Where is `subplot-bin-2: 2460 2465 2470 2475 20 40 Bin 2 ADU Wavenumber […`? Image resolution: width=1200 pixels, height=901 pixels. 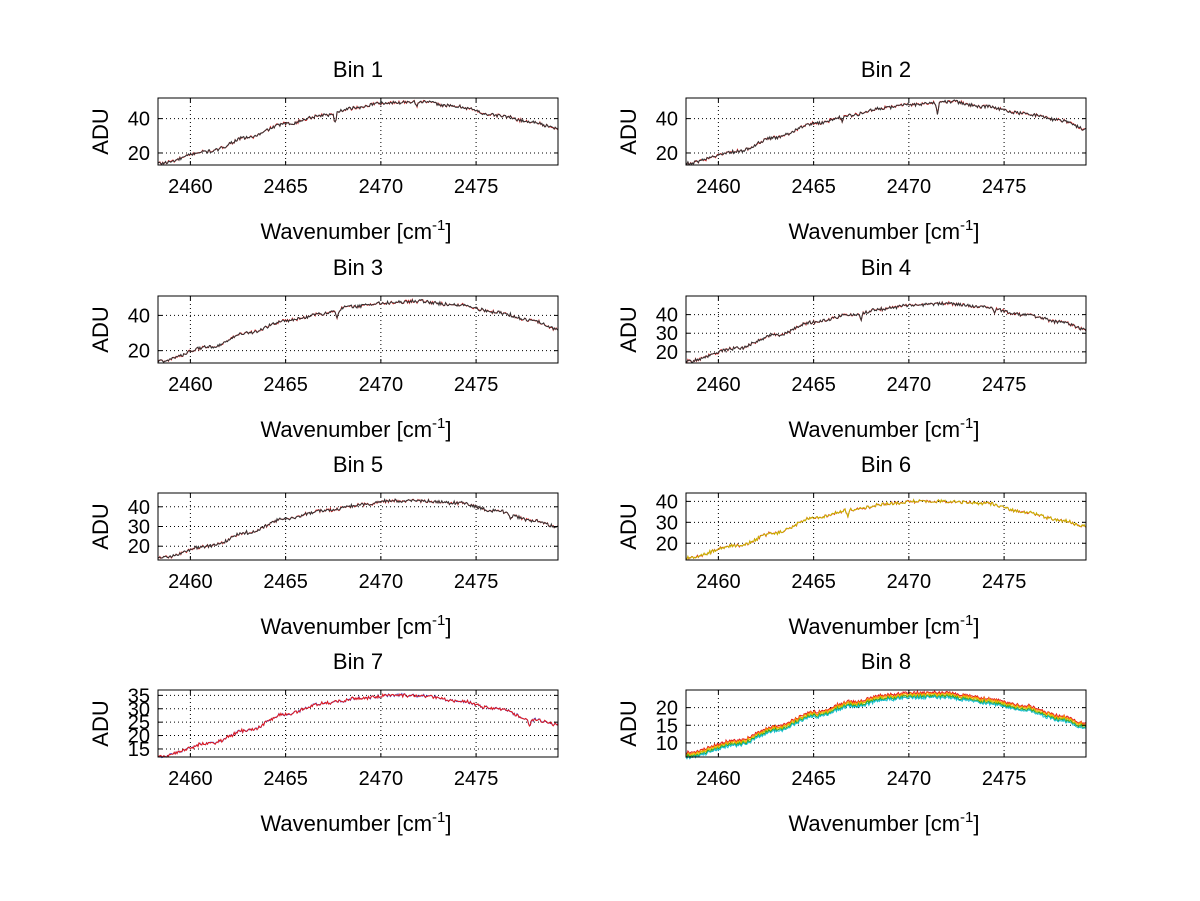 subplot-bin-2: 2460 2465 2470 2475 20 40 Bin 2 ADU Wavenumber [… is located at coordinates (851, 150).